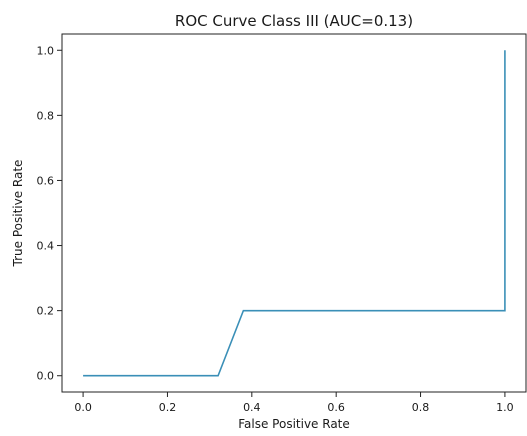 The image size is (527, 436). I want to click on y-tick-label: 0.8, so click(46, 115).